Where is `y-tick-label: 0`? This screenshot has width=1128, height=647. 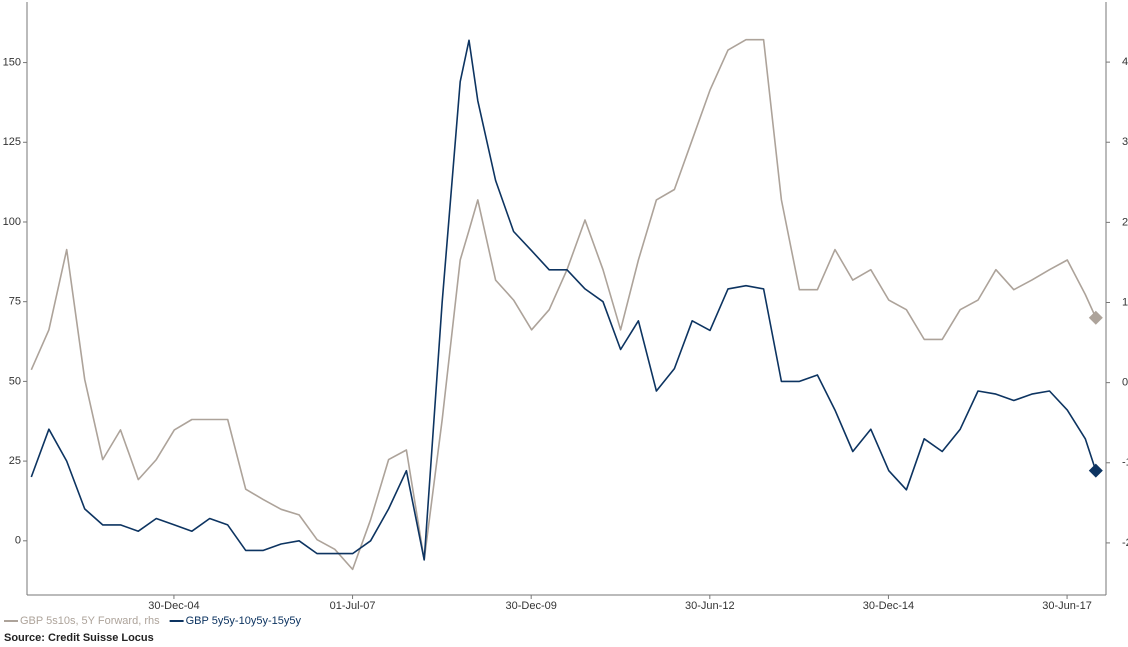 y-tick-label: 0 is located at coordinates (18, 541).